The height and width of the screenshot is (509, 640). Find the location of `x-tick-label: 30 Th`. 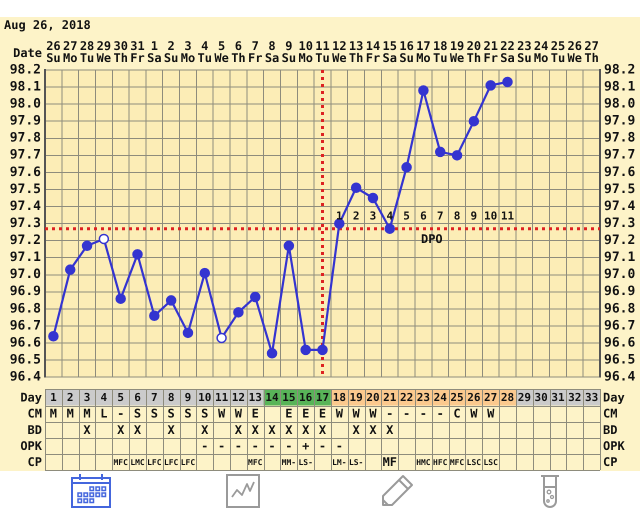

x-tick-label: 30 Th is located at coordinates (120, 52).